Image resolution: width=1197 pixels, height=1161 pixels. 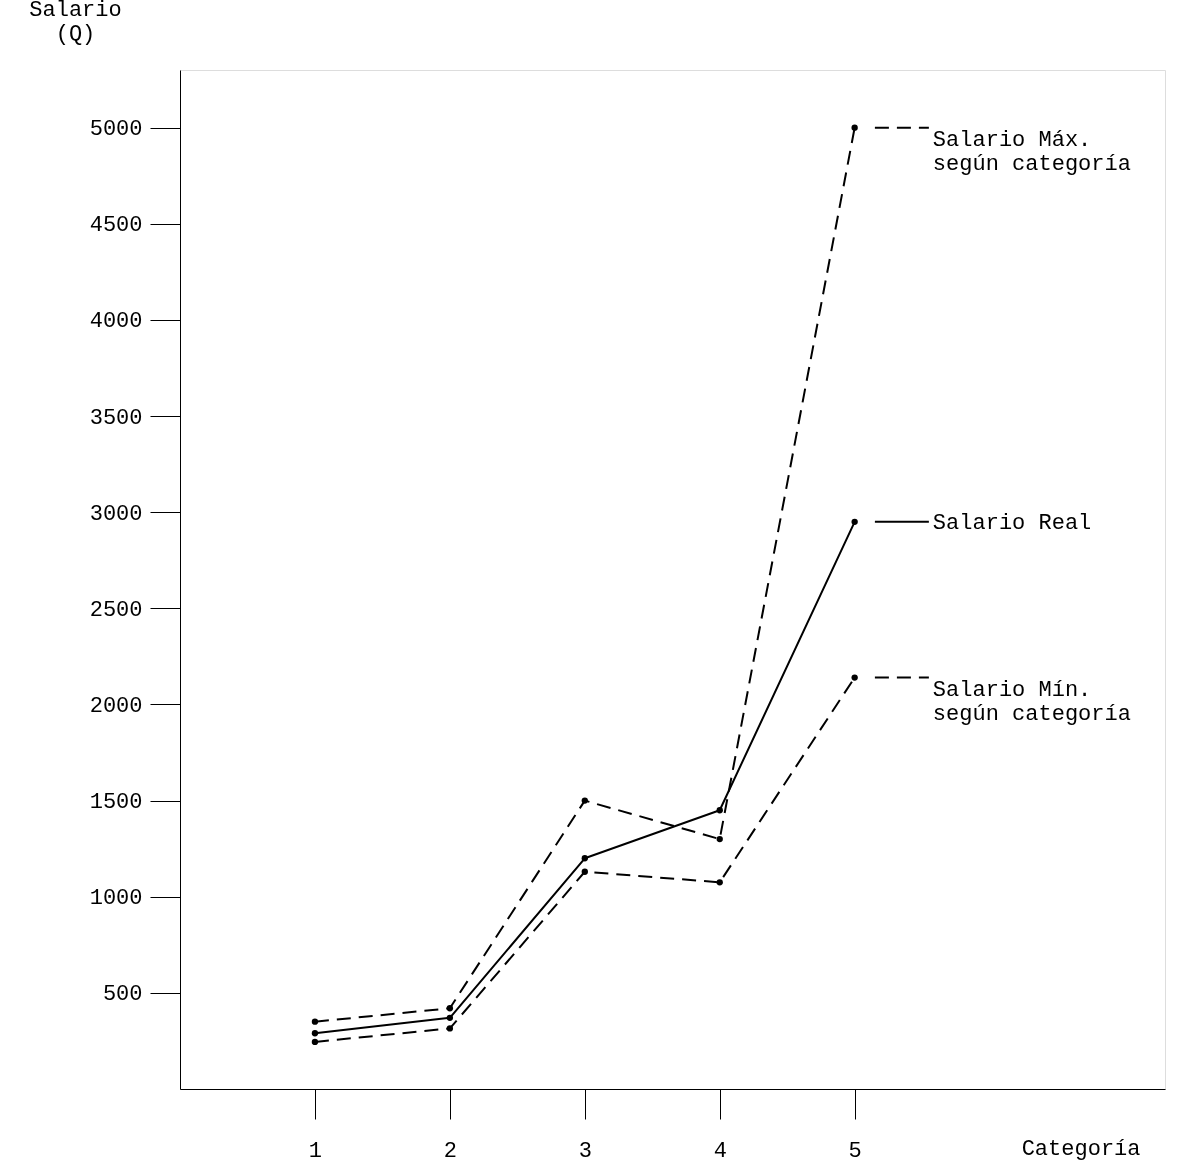 I want to click on y-tick-label: 500, so click(x=122, y=995).